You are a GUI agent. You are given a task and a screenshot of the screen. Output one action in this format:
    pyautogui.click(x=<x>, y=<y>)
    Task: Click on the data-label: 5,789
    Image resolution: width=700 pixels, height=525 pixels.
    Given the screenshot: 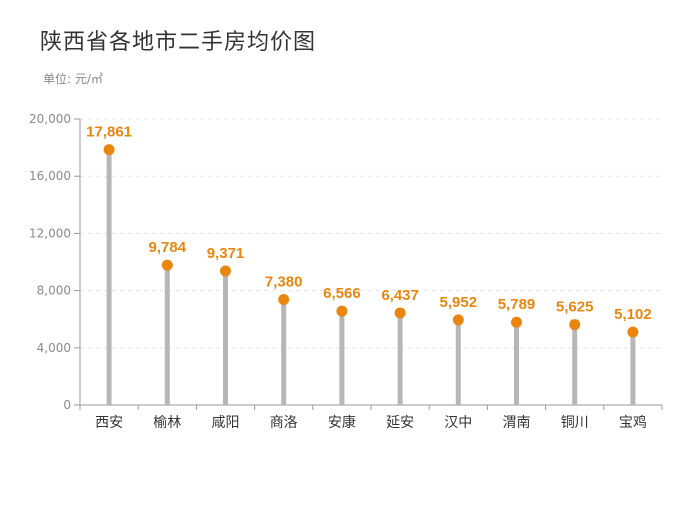 What is the action you would take?
    pyautogui.click(x=517, y=304)
    